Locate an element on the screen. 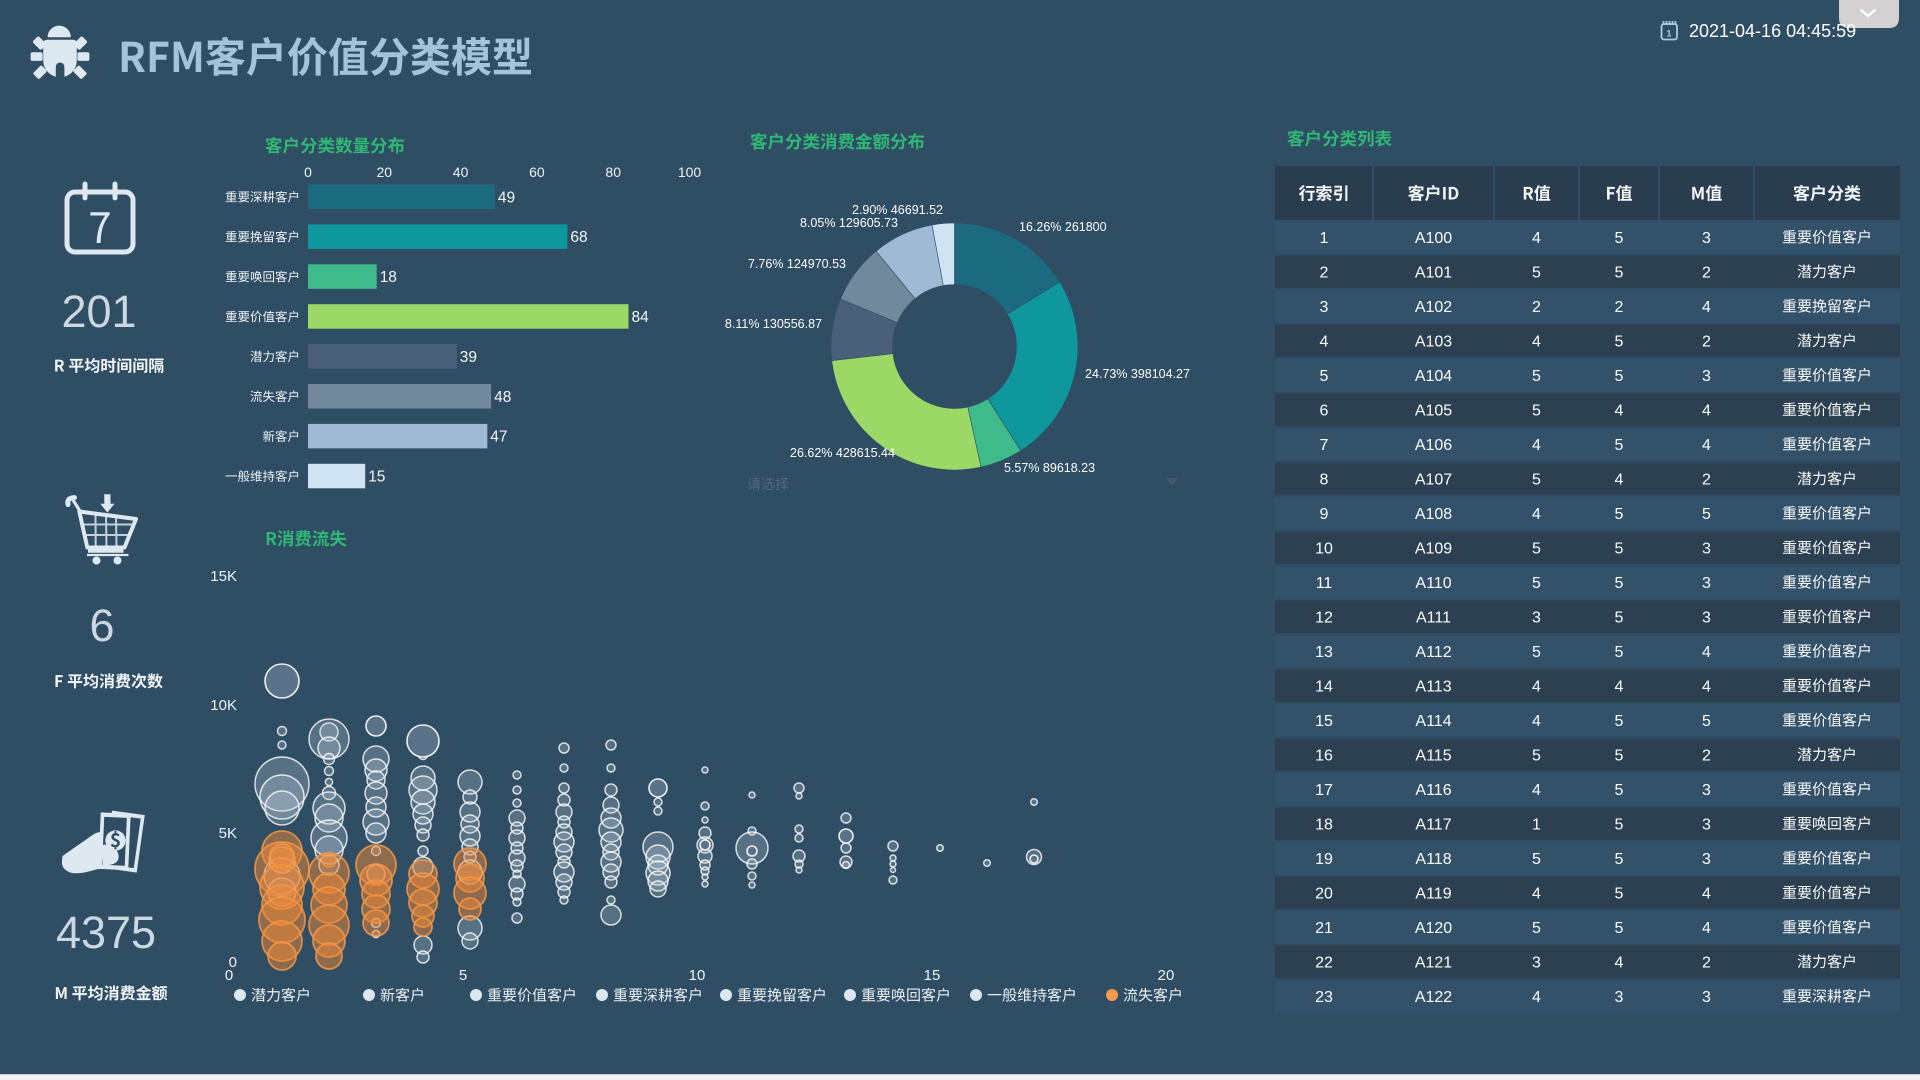 This screenshot has height=1080, width=1920. svg-text: 12 is located at coordinates (1324, 618).